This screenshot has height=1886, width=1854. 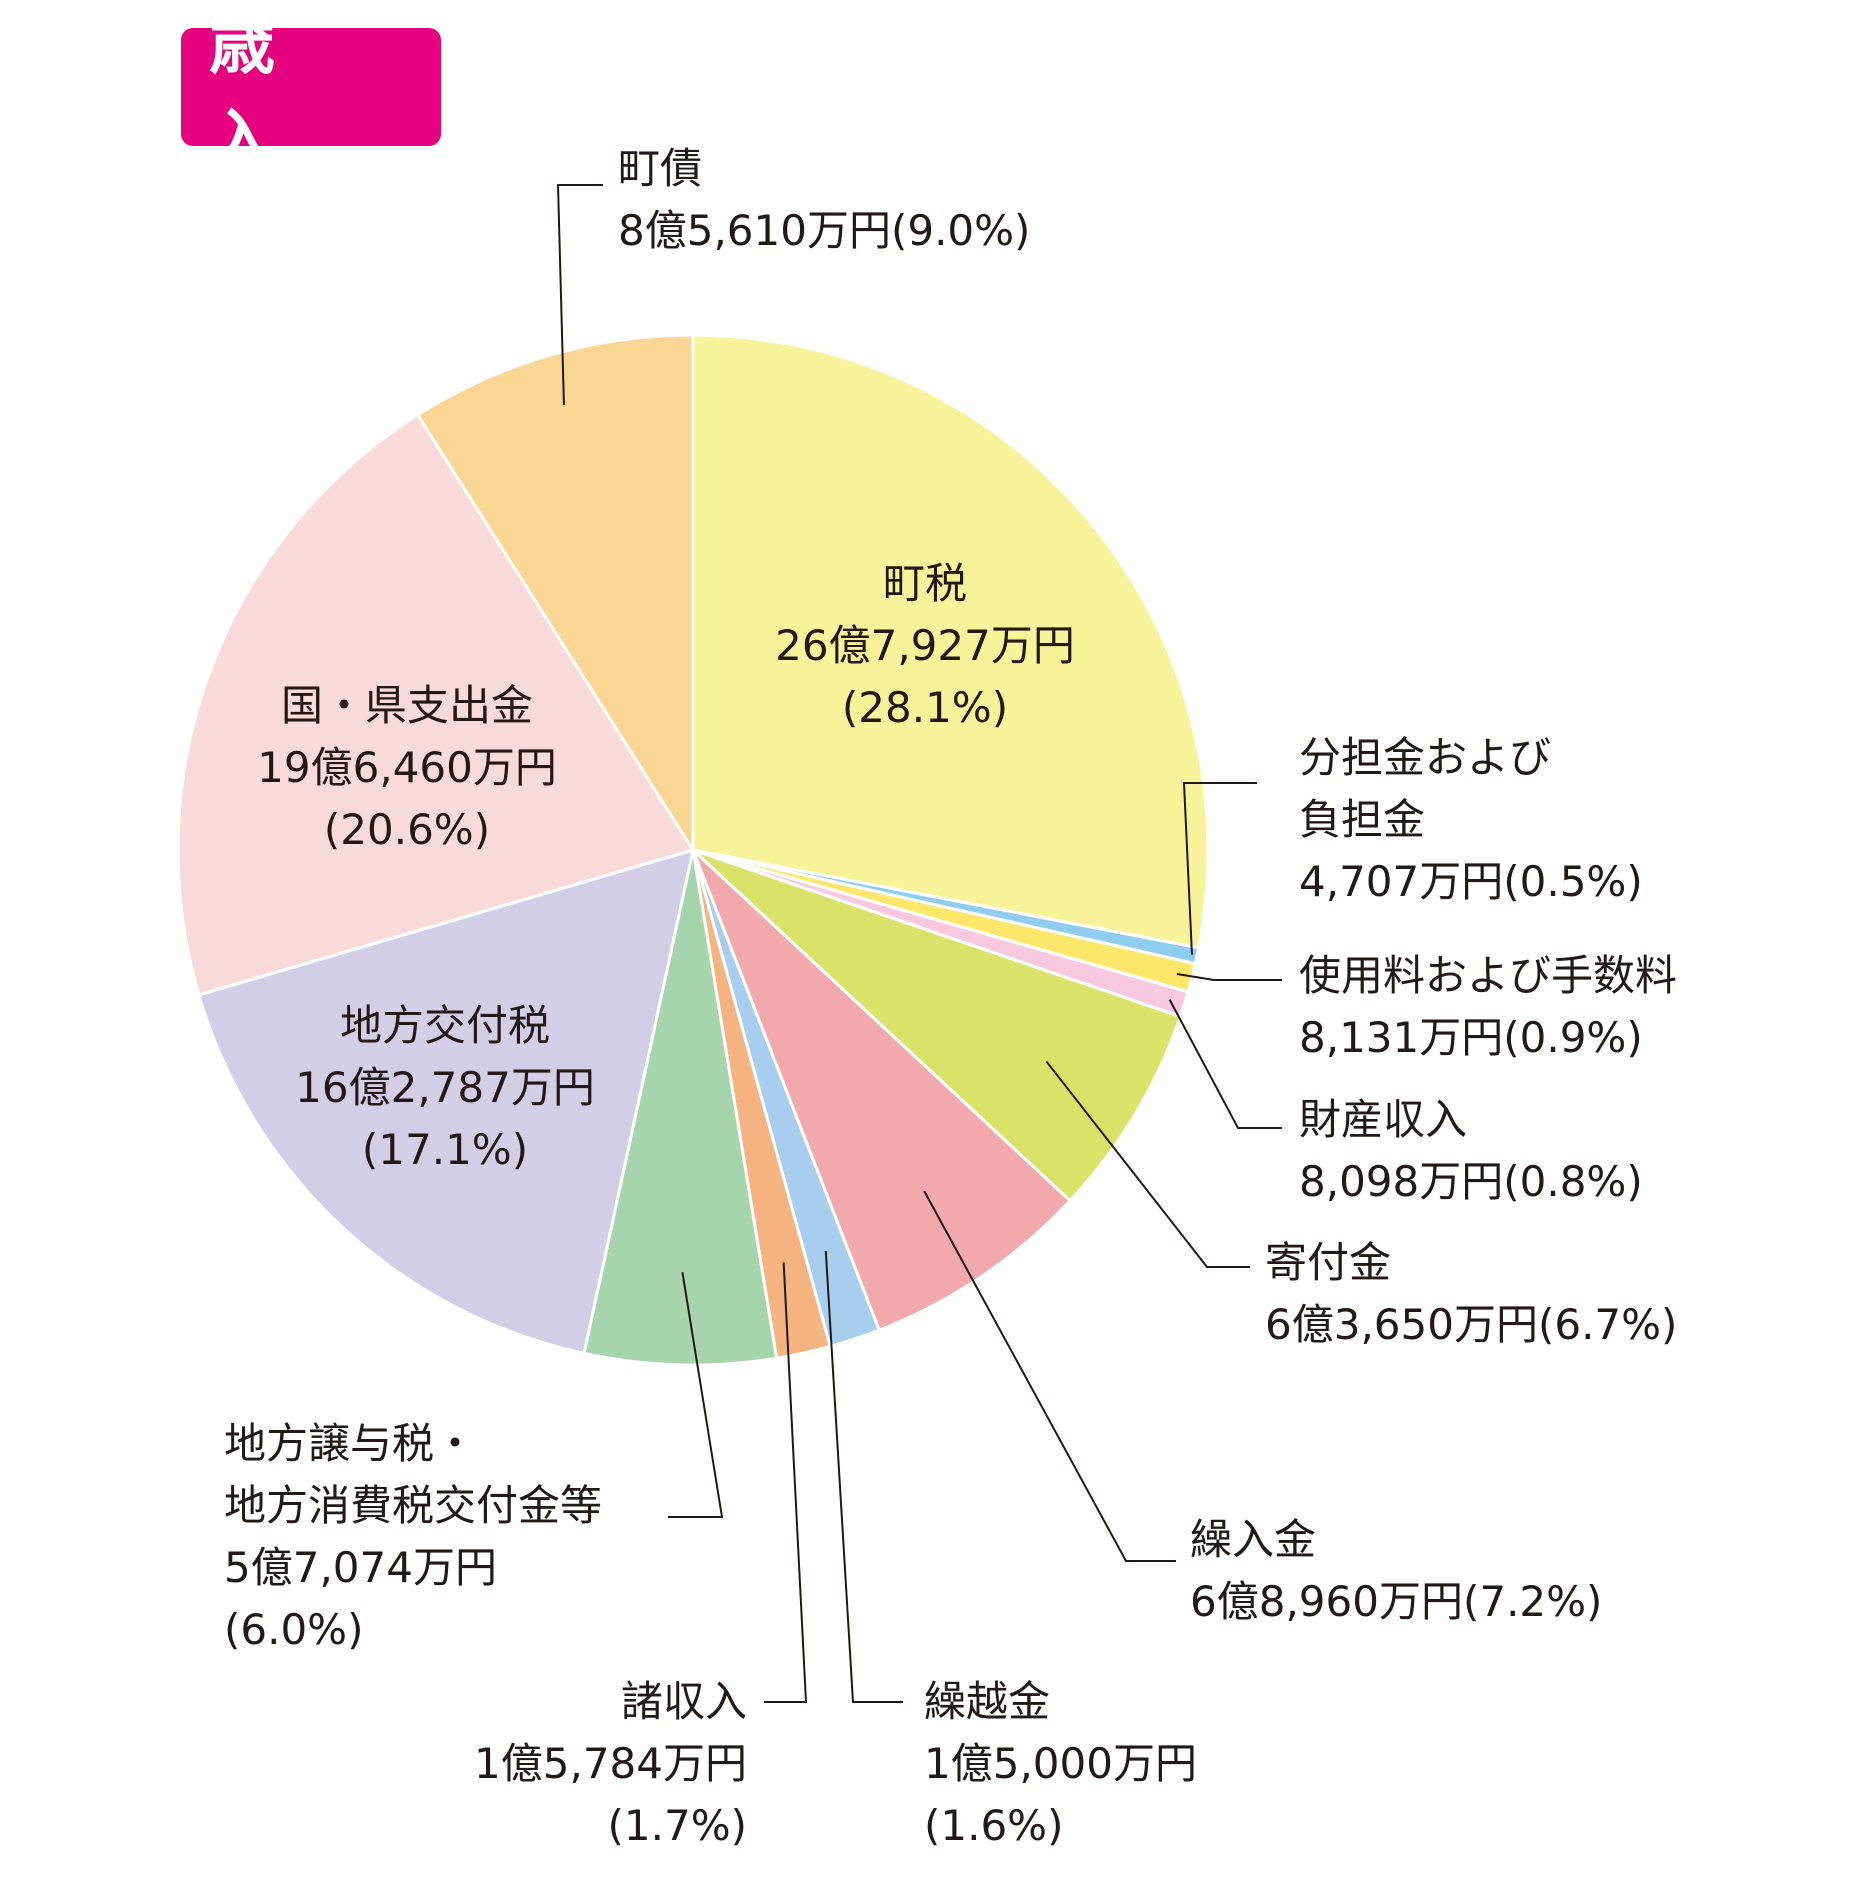 I want to click on slice-label-4-line-0: 寄付金, so click(x=1328, y=1262).